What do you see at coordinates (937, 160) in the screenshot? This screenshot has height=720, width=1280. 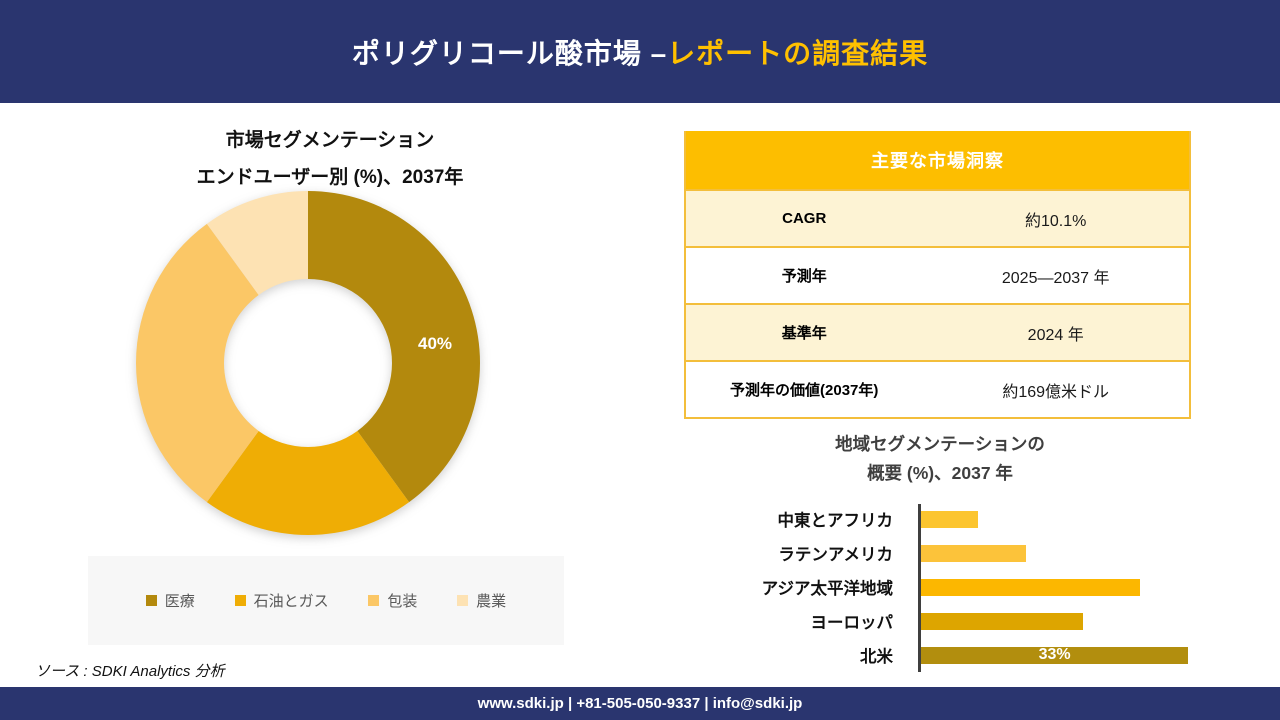 I see `insights-table-header: 主要な市場洞察` at bounding box center [937, 160].